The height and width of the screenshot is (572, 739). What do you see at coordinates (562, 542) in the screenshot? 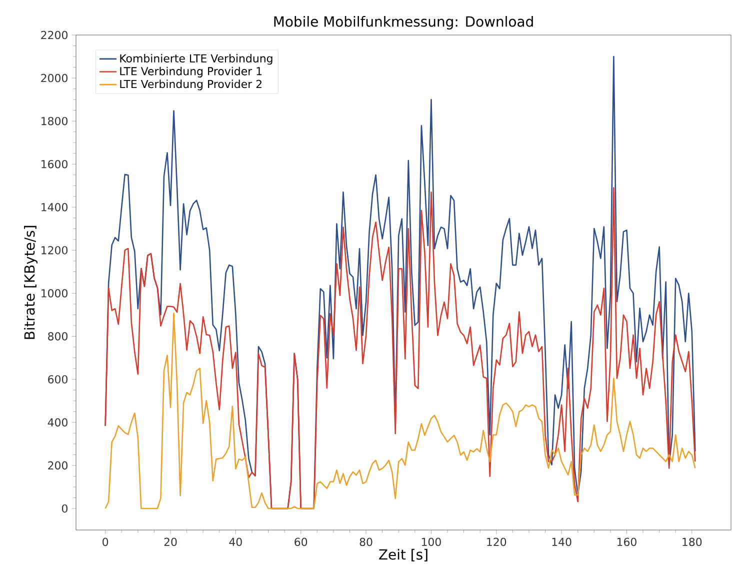
I see `x-tick-label: 140` at bounding box center [562, 542].